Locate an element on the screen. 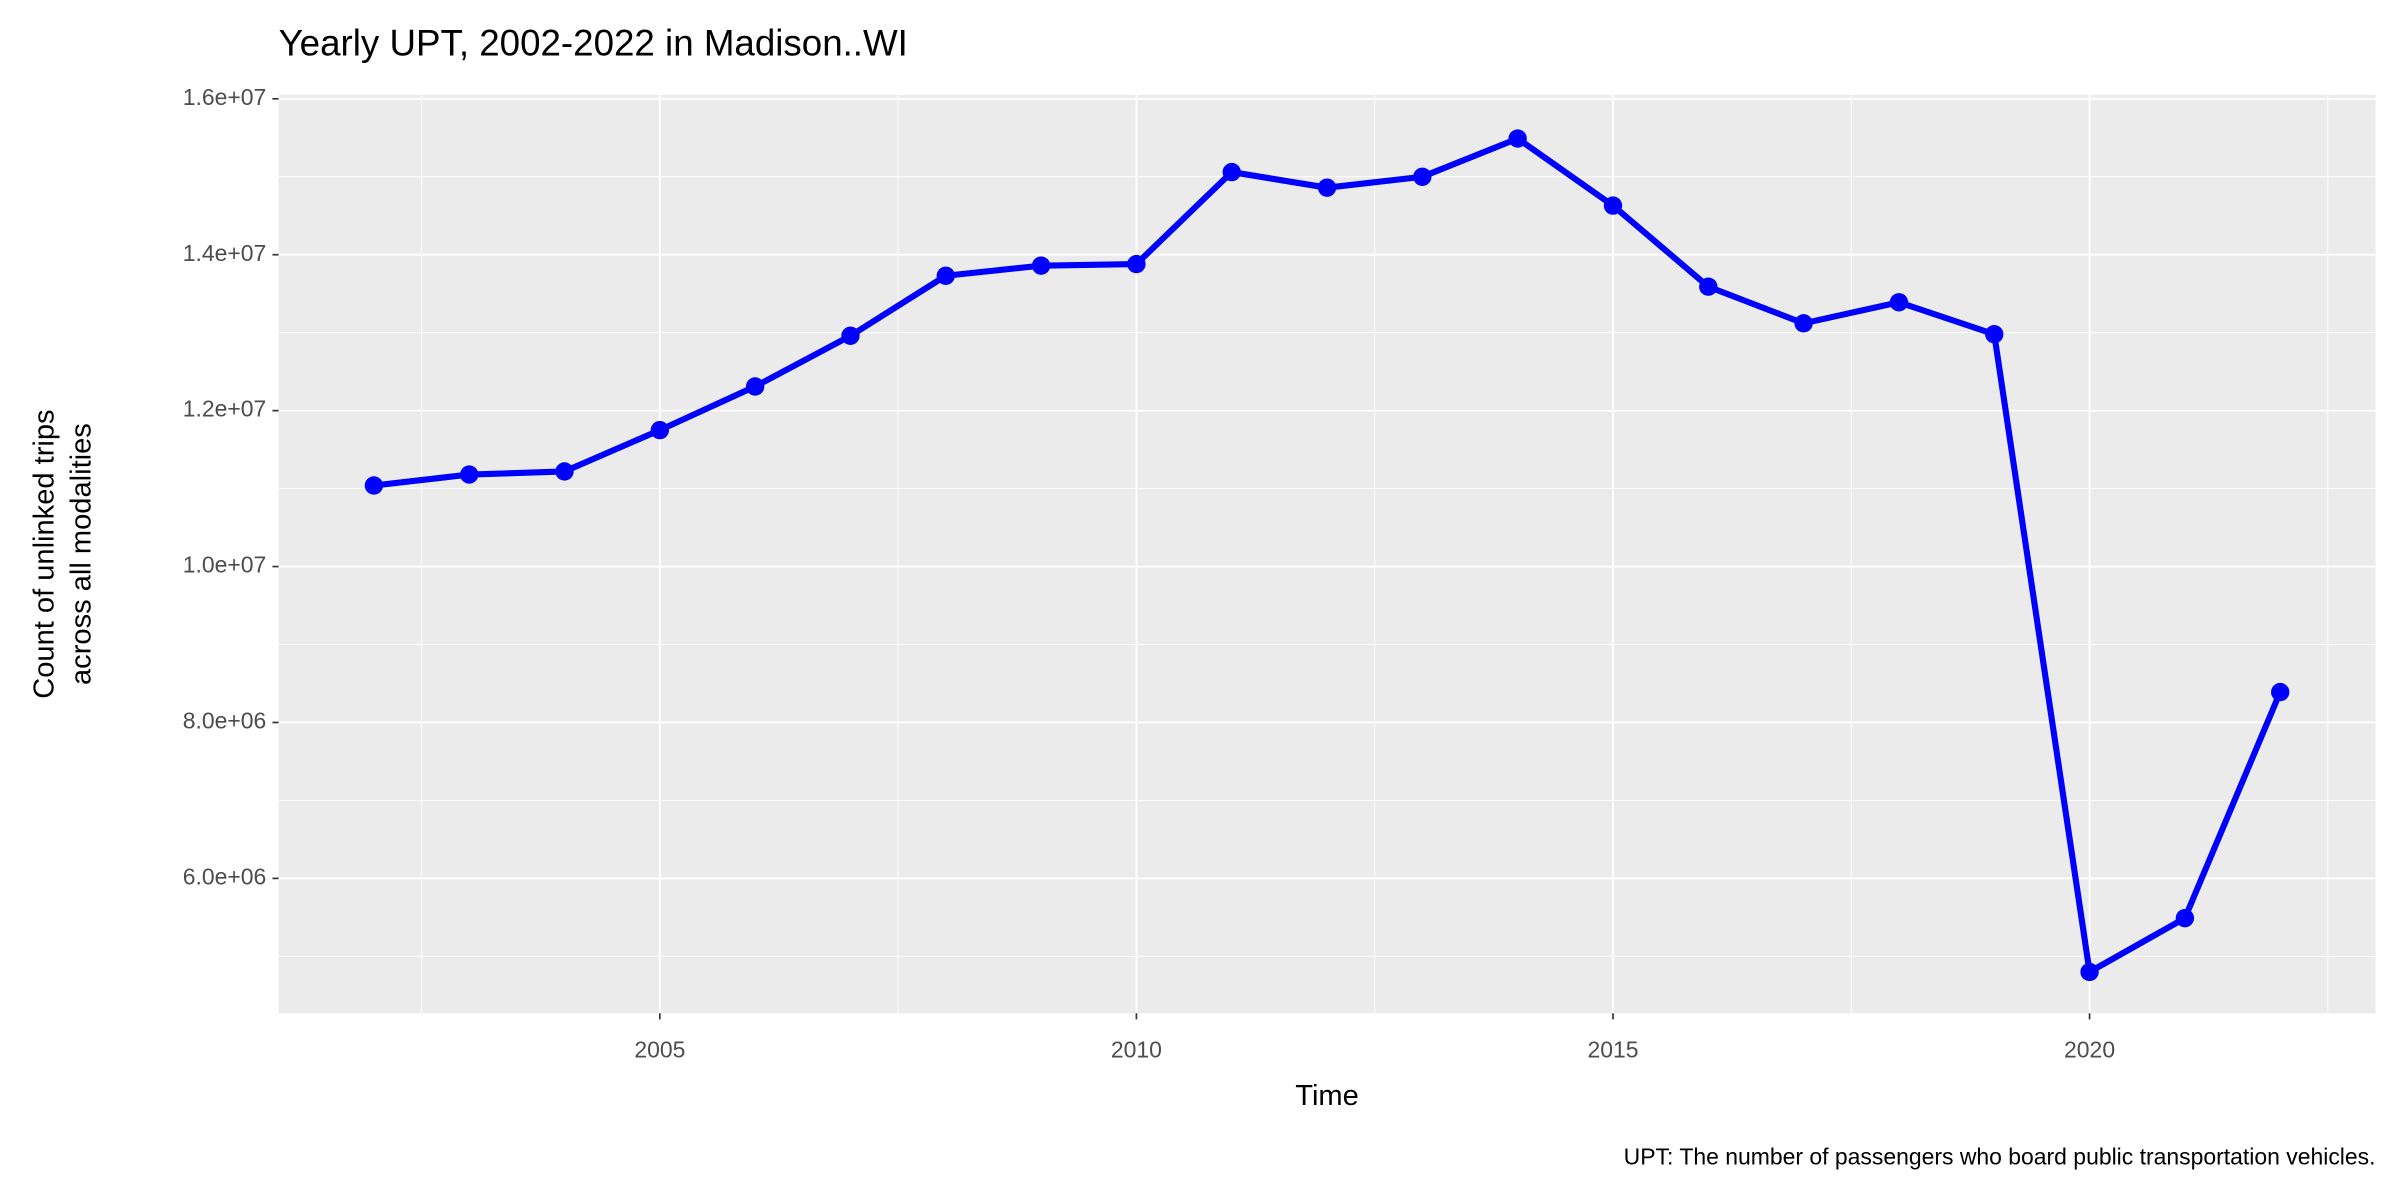 Image resolution: width=2400 pixels, height=1200 pixels. x-axis-title: Time is located at coordinates (1327, 1096).